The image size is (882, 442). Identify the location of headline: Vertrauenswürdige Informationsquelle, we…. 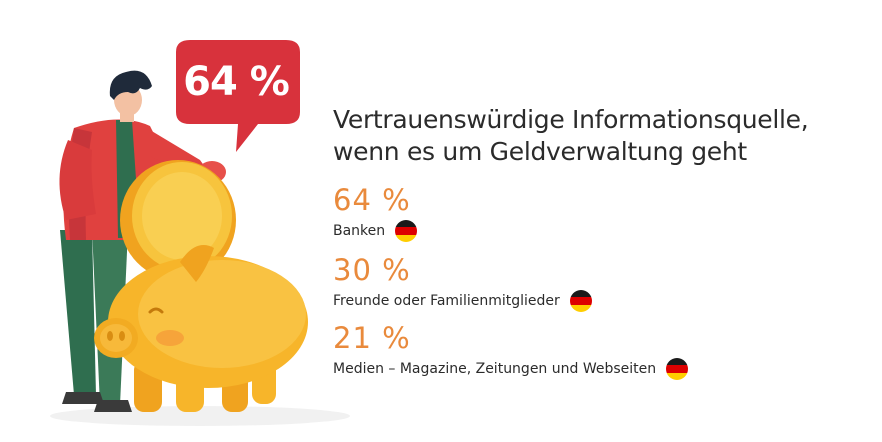
(603, 136).